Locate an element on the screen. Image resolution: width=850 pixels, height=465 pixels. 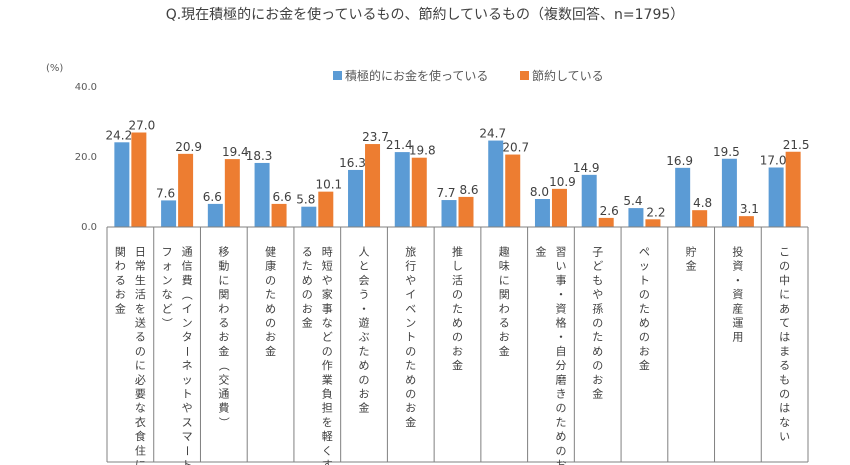
data-label-saving: 2.6 is located at coordinates (609, 211).